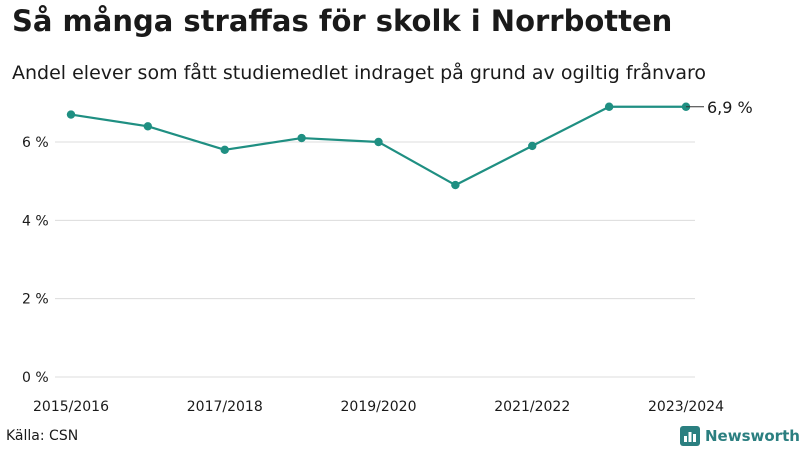 This screenshot has height=450, width=800. I want to click on data-point-2022/2023, so click(609, 106).